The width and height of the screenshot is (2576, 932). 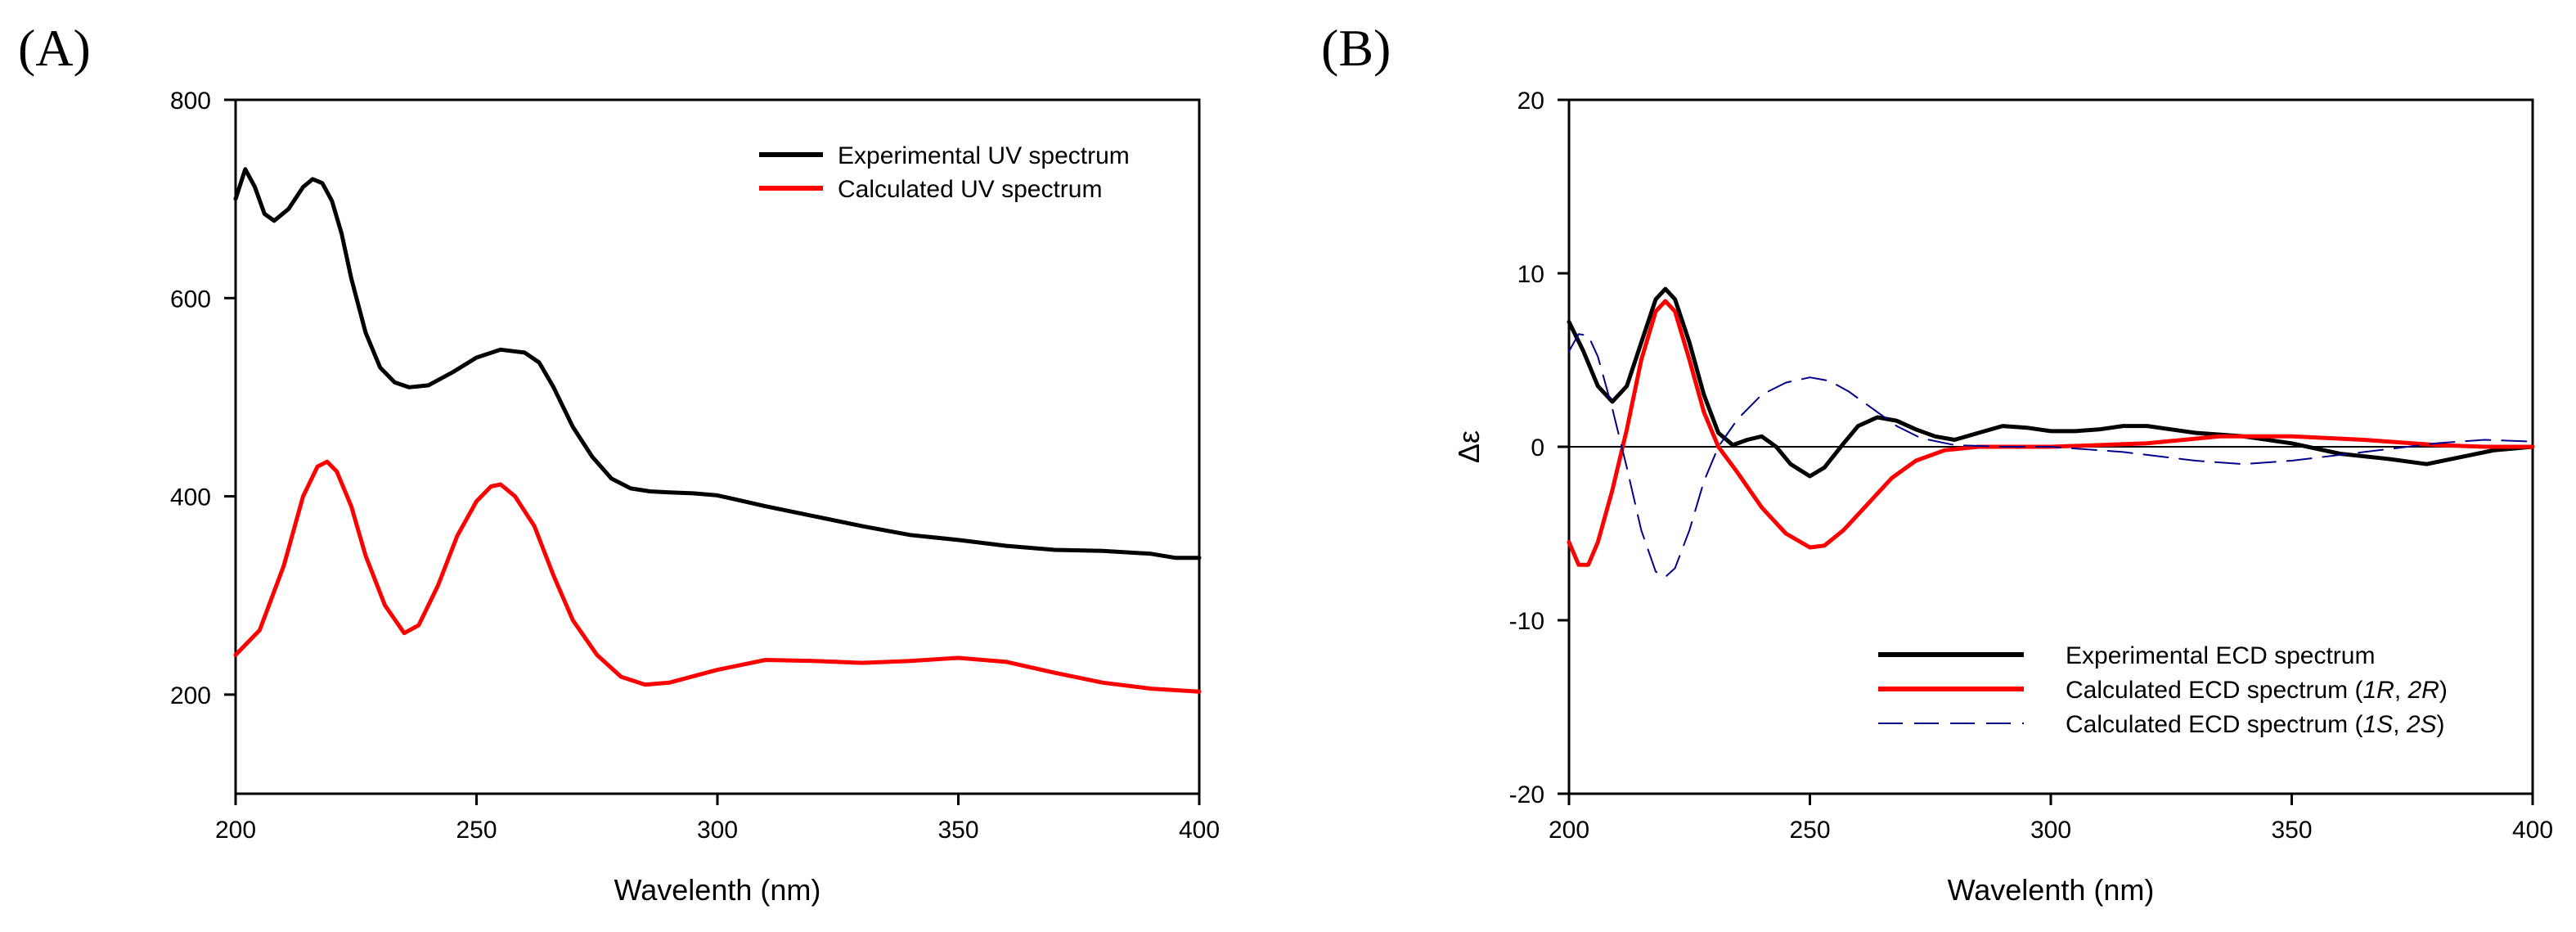 What do you see at coordinates (1356, 48) in the screenshot?
I see `panel-label-b: (B)` at bounding box center [1356, 48].